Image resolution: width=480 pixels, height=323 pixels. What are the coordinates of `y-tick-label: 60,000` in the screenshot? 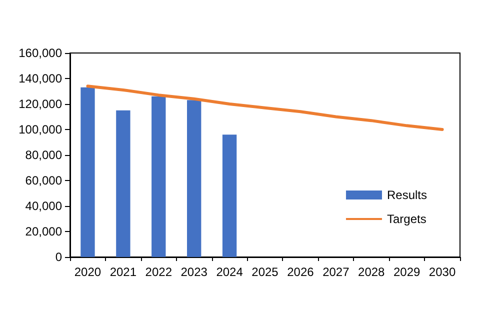 It's located at (43, 181).